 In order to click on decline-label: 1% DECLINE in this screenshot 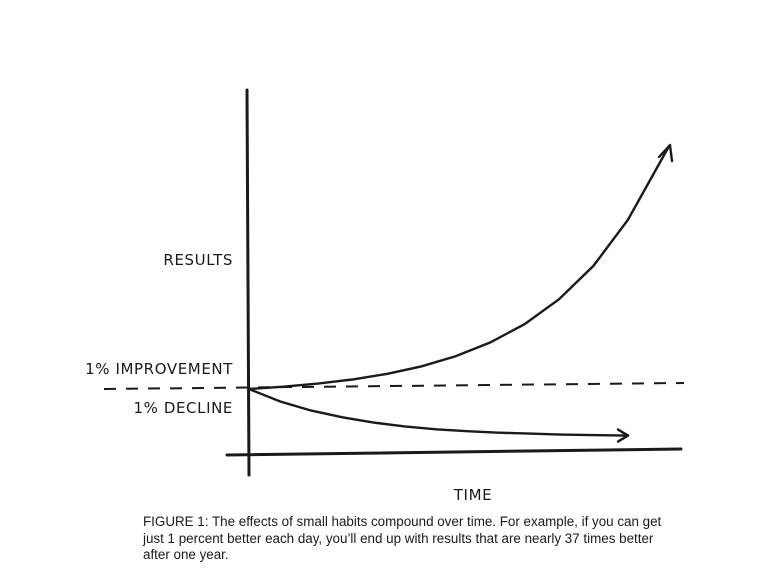, I will do `click(183, 408)`.